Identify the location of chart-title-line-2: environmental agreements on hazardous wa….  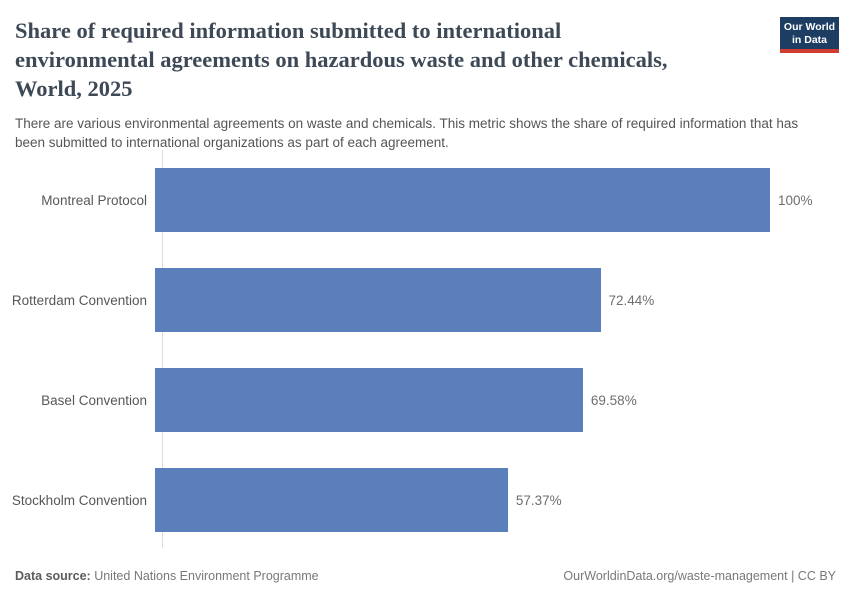
(341, 59).